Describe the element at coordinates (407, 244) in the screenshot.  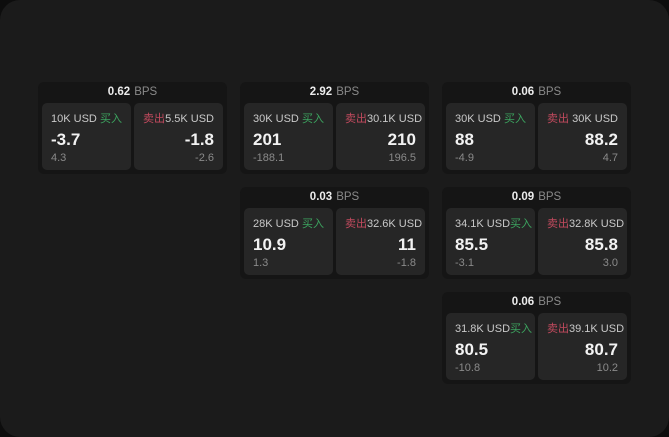
I see `sell-price-value: 11` at that location.